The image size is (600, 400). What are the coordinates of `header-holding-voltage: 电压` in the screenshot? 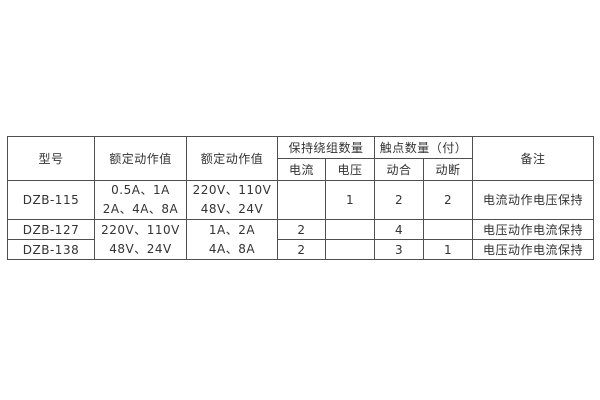 It's located at (350, 169).